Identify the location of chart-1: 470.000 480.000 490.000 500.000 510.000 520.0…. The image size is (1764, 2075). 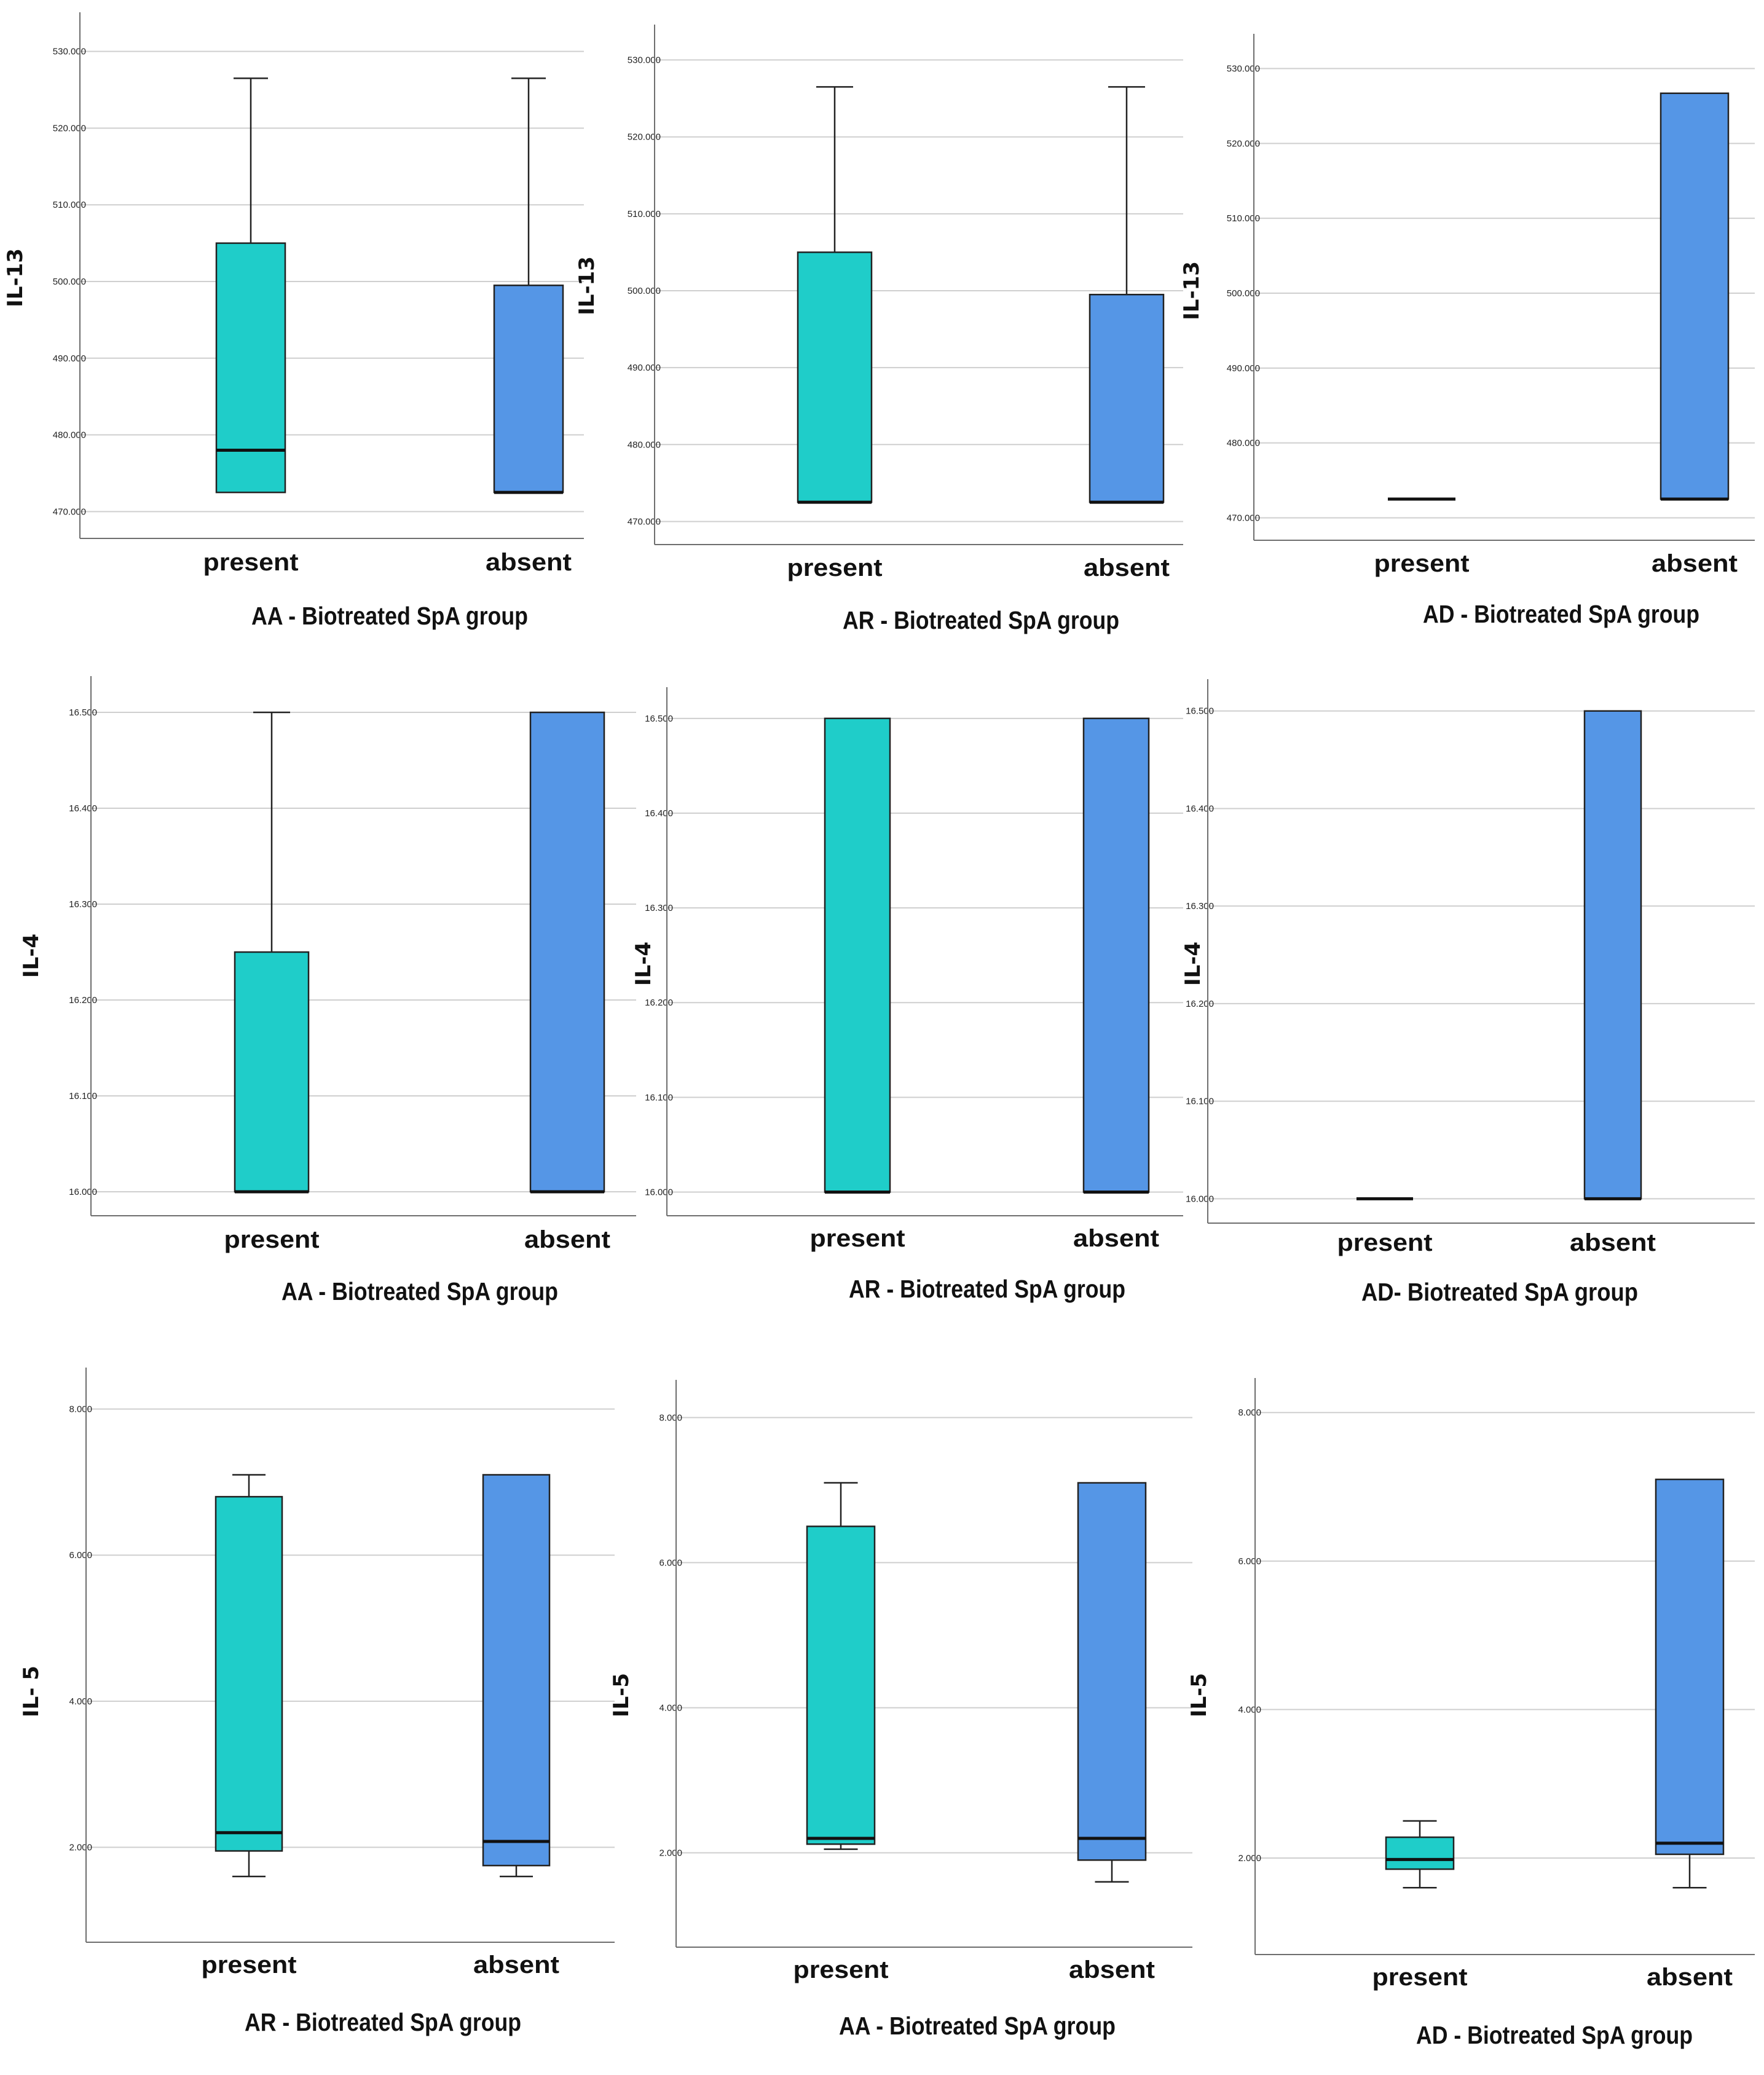
(293, 321).